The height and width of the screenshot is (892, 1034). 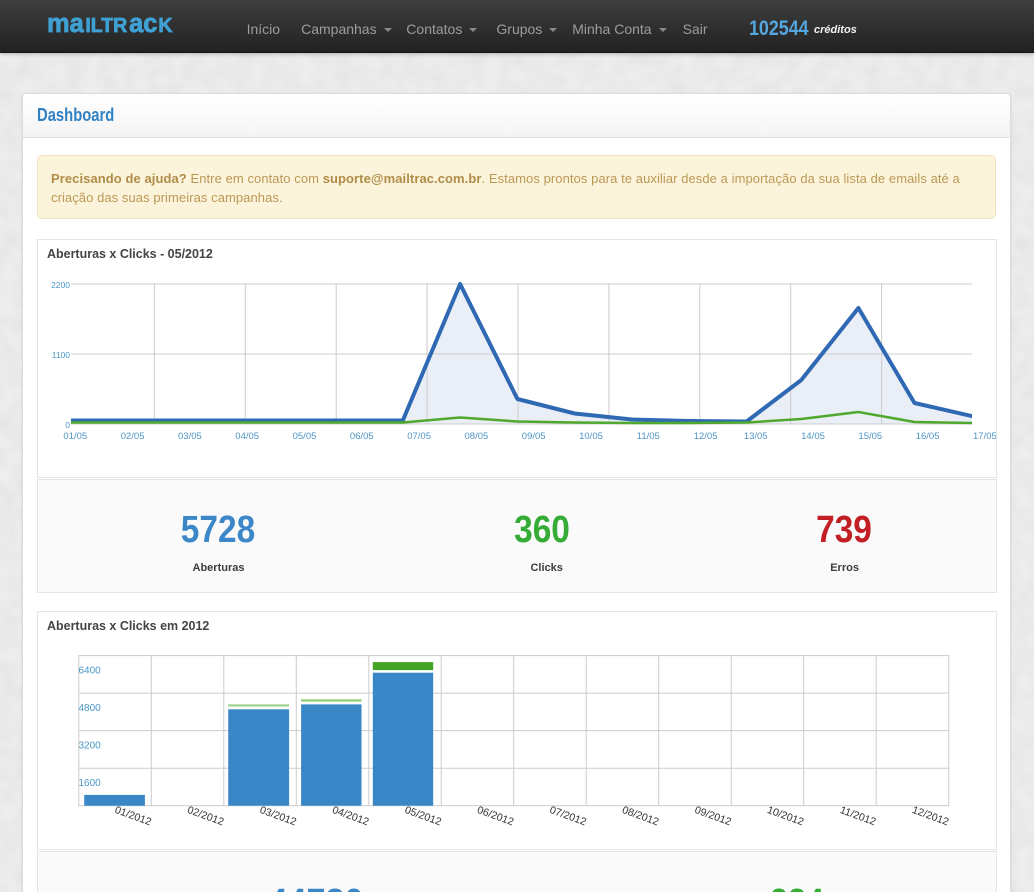 What do you see at coordinates (756, 436) in the screenshot?
I see `svg-text: 13/05` at bounding box center [756, 436].